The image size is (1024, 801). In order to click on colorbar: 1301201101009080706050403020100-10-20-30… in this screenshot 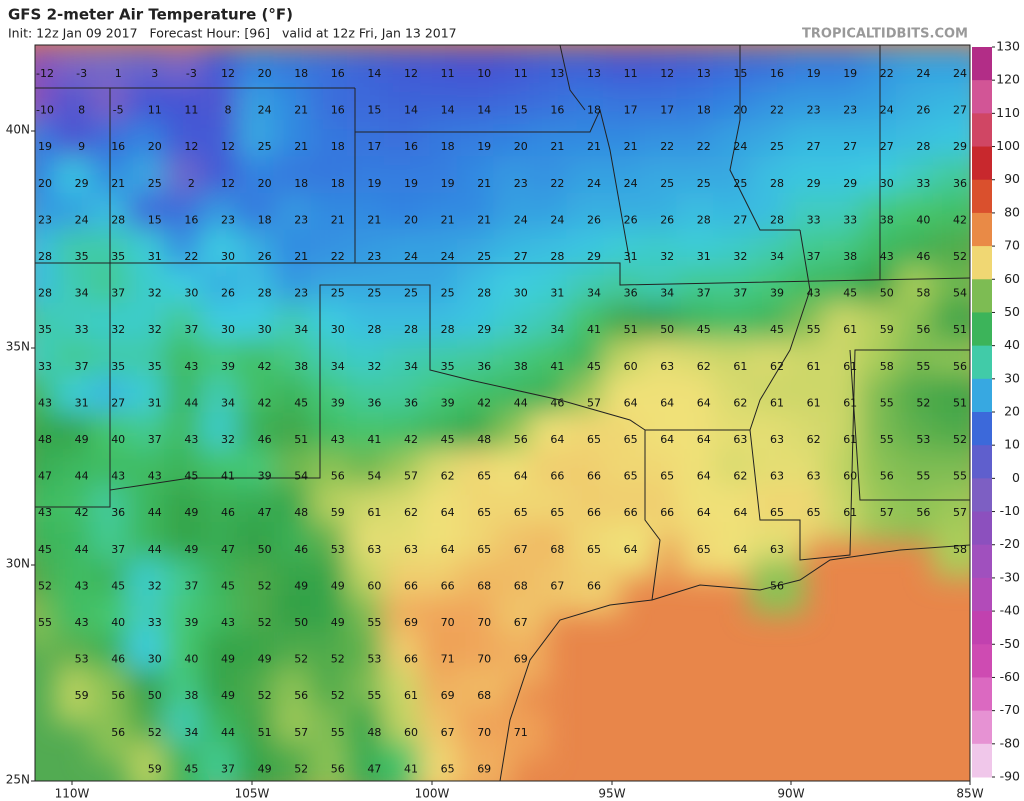, I will do `click(996, 411)`.